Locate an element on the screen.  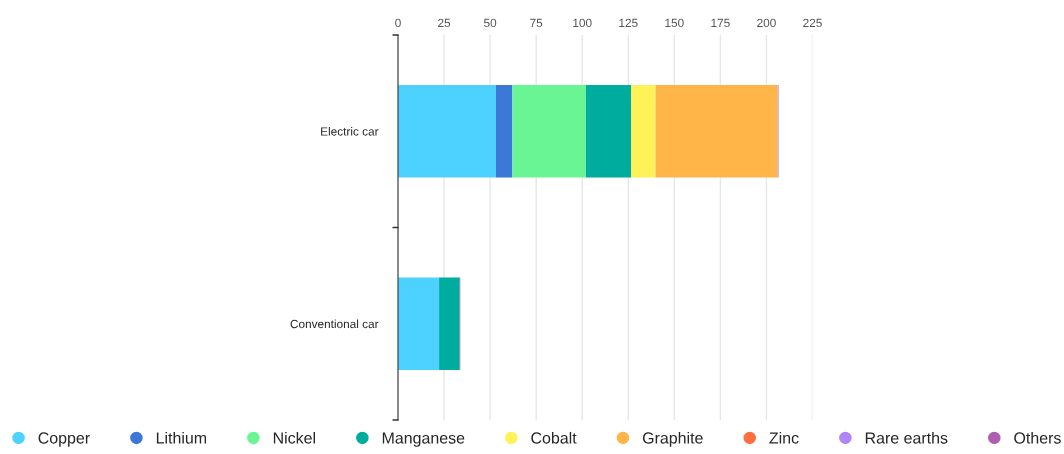
x-tick-label: 150 is located at coordinates (674, 23).